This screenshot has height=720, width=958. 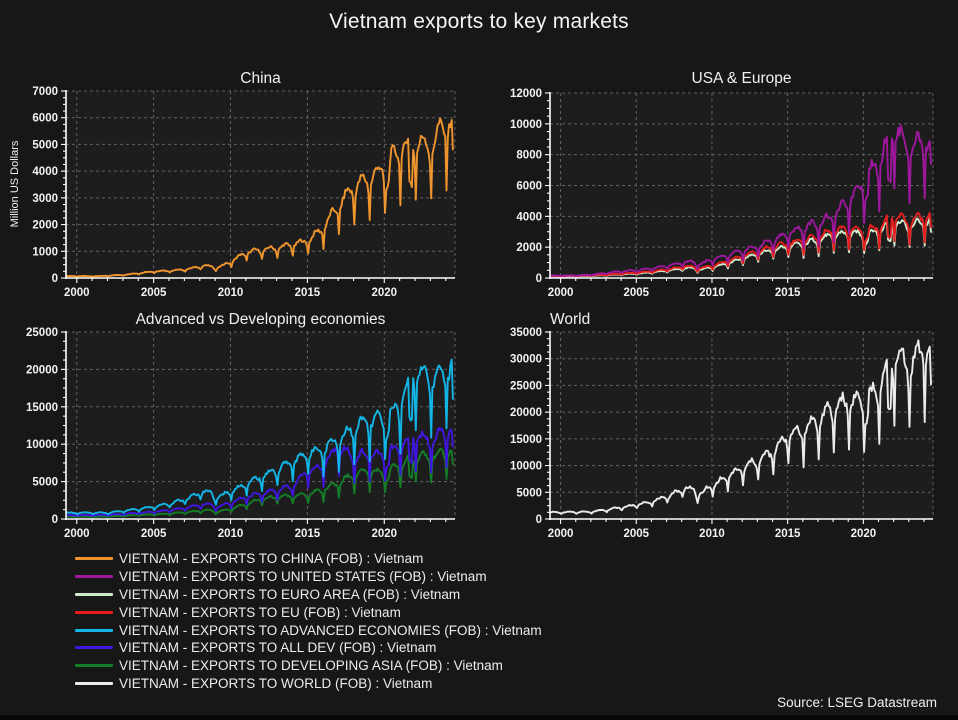 What do you see at coordinates (45, 252) in the screenshot?
I see `svg-text: 1000` at bounding box center [45, 252].